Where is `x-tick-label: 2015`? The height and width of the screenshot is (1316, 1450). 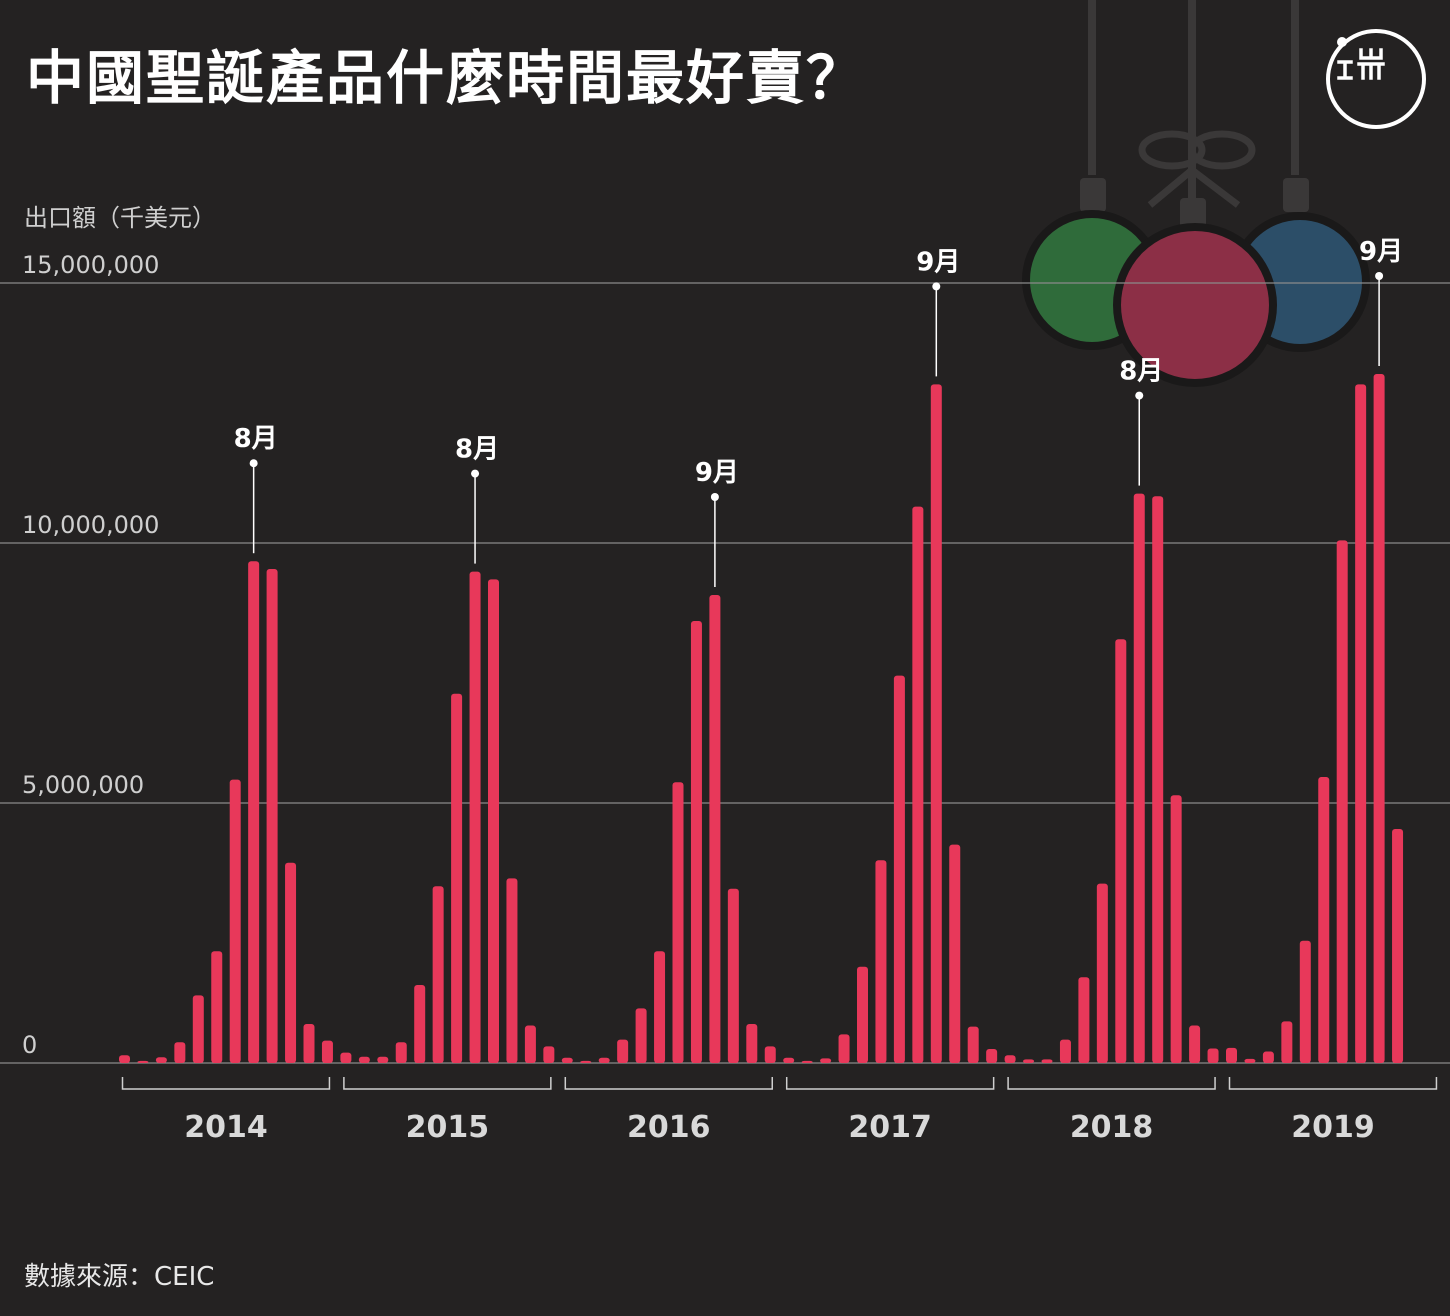
x-tick-label: 2015 is located at coordinates (448, 1127).